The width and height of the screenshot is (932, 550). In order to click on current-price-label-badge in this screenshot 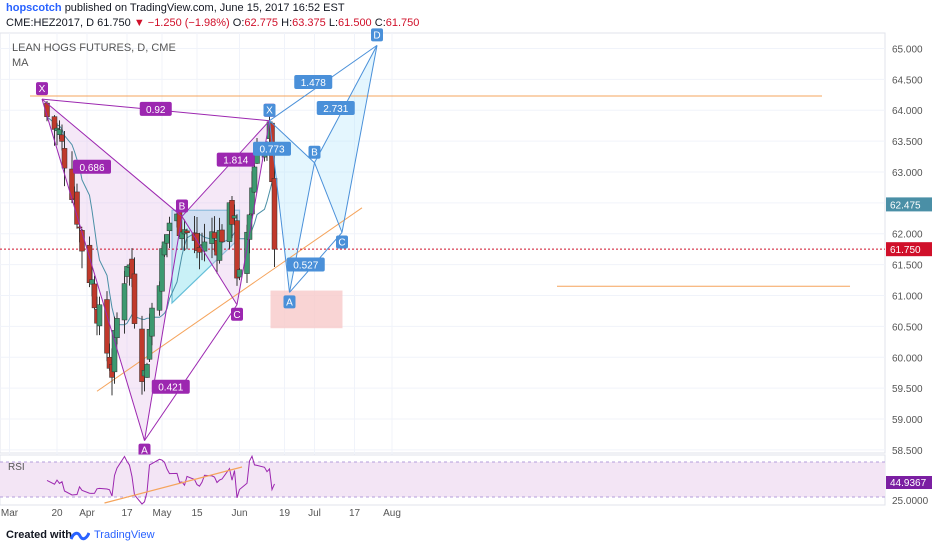, I will do `click(909, 249)`.